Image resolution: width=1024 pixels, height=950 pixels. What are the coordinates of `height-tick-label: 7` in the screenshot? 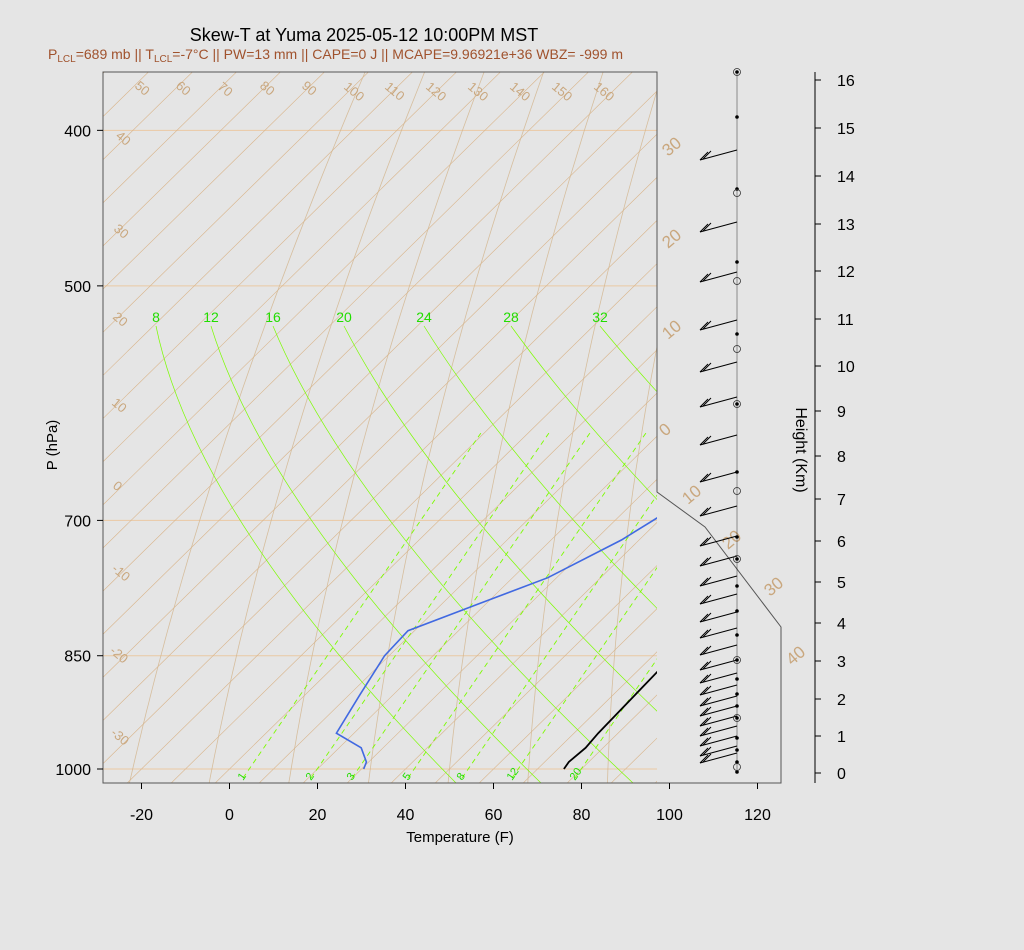 It's located at (841, 500).